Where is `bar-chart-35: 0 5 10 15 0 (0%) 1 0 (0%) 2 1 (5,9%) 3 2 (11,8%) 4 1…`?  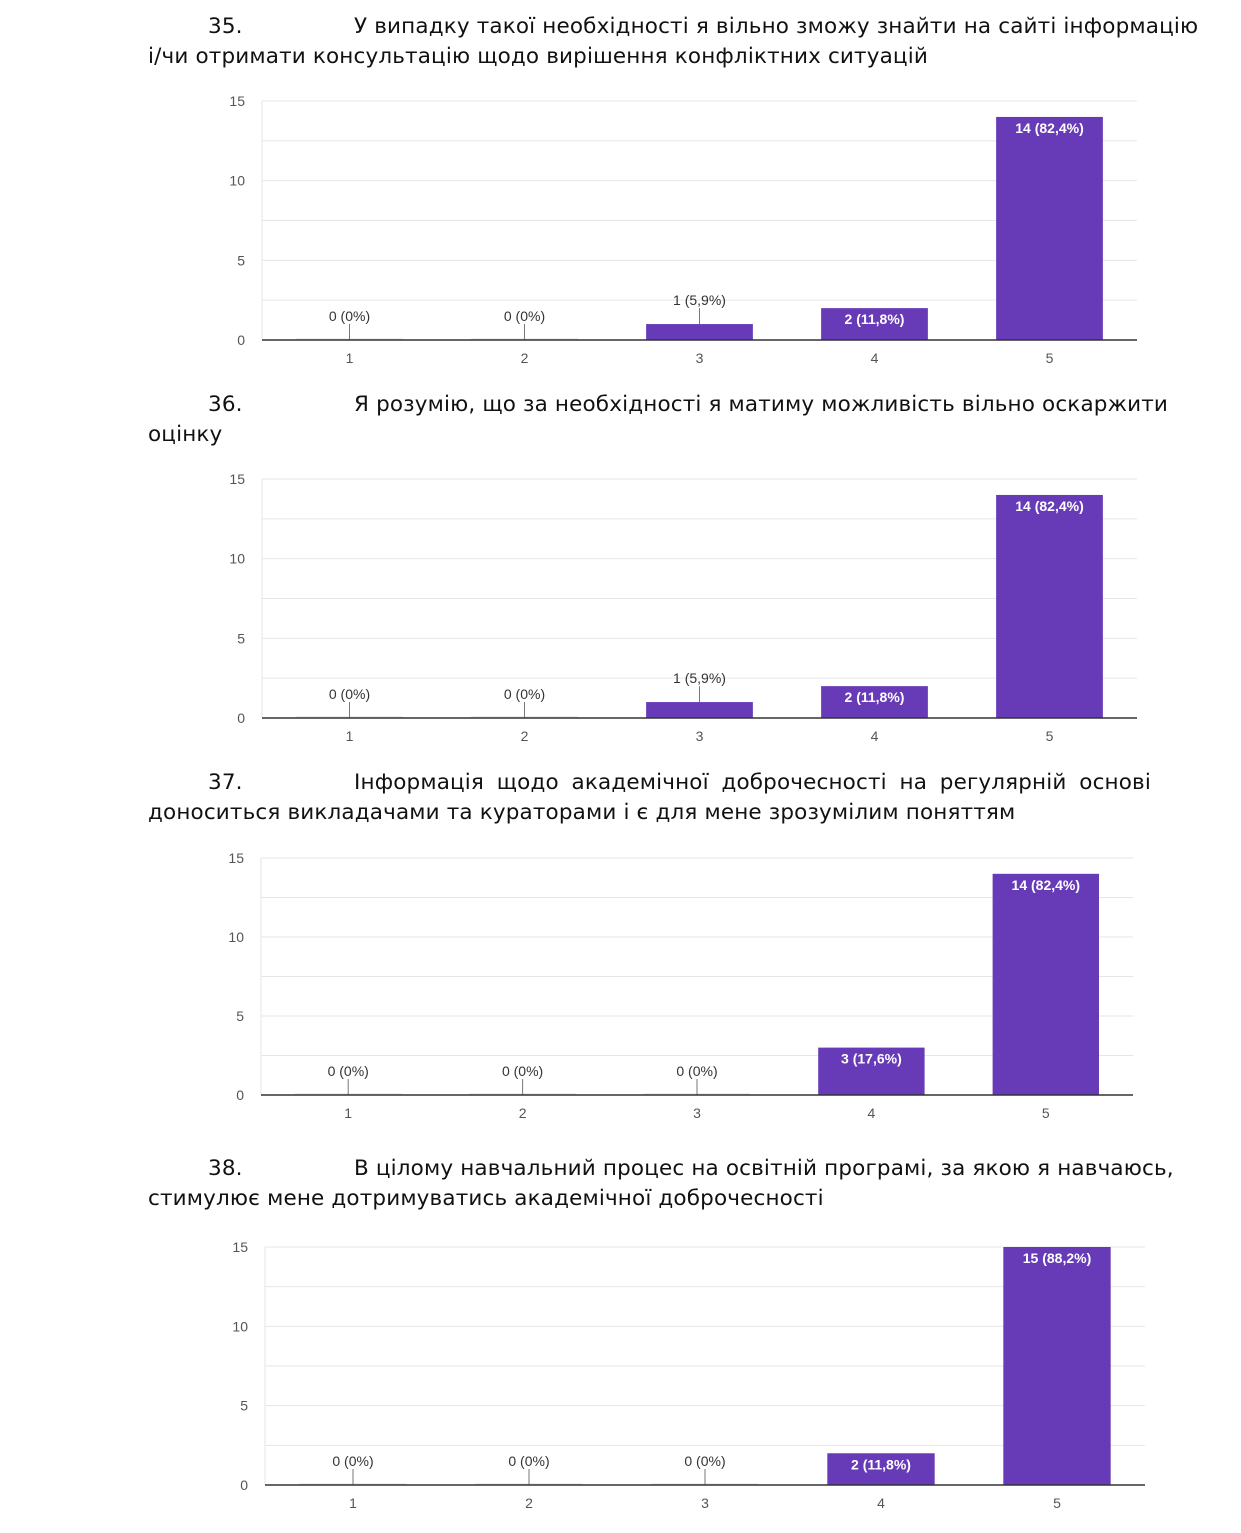 bar-chart-35: 0 5 10 15 0 (0%) 1 0 (0%) 2 1 (5,9%) 3 2 (11,8%) 4 1… is located at coordinates (683, 229).